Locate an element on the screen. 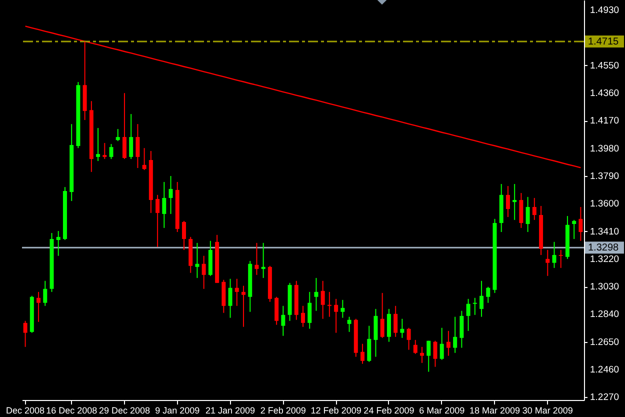 The width and height of the screenshot is (625, 417). ref-line-label: 1.3298 is located at coordinates (604, 248).